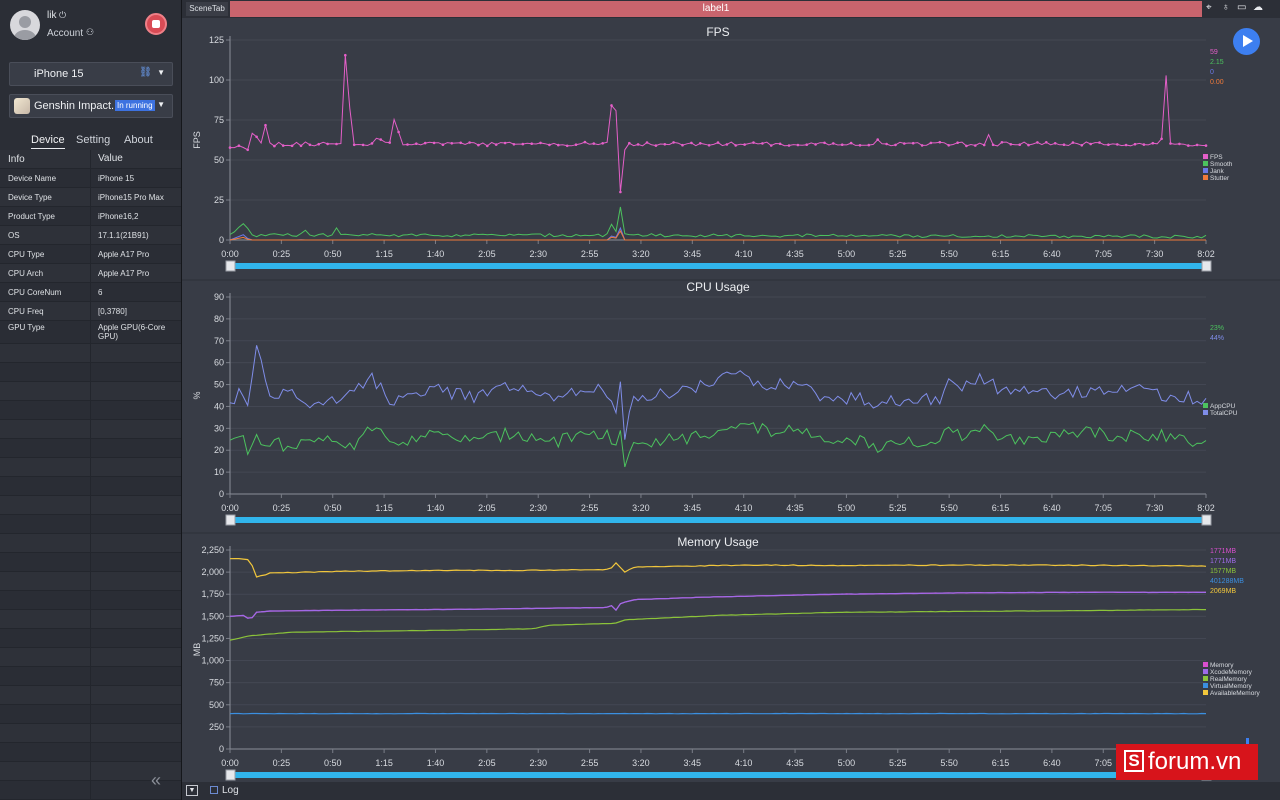 This screenshot has height=800, width=1280. I want to click on x-tick-label: 3:45, so click(693, 254).